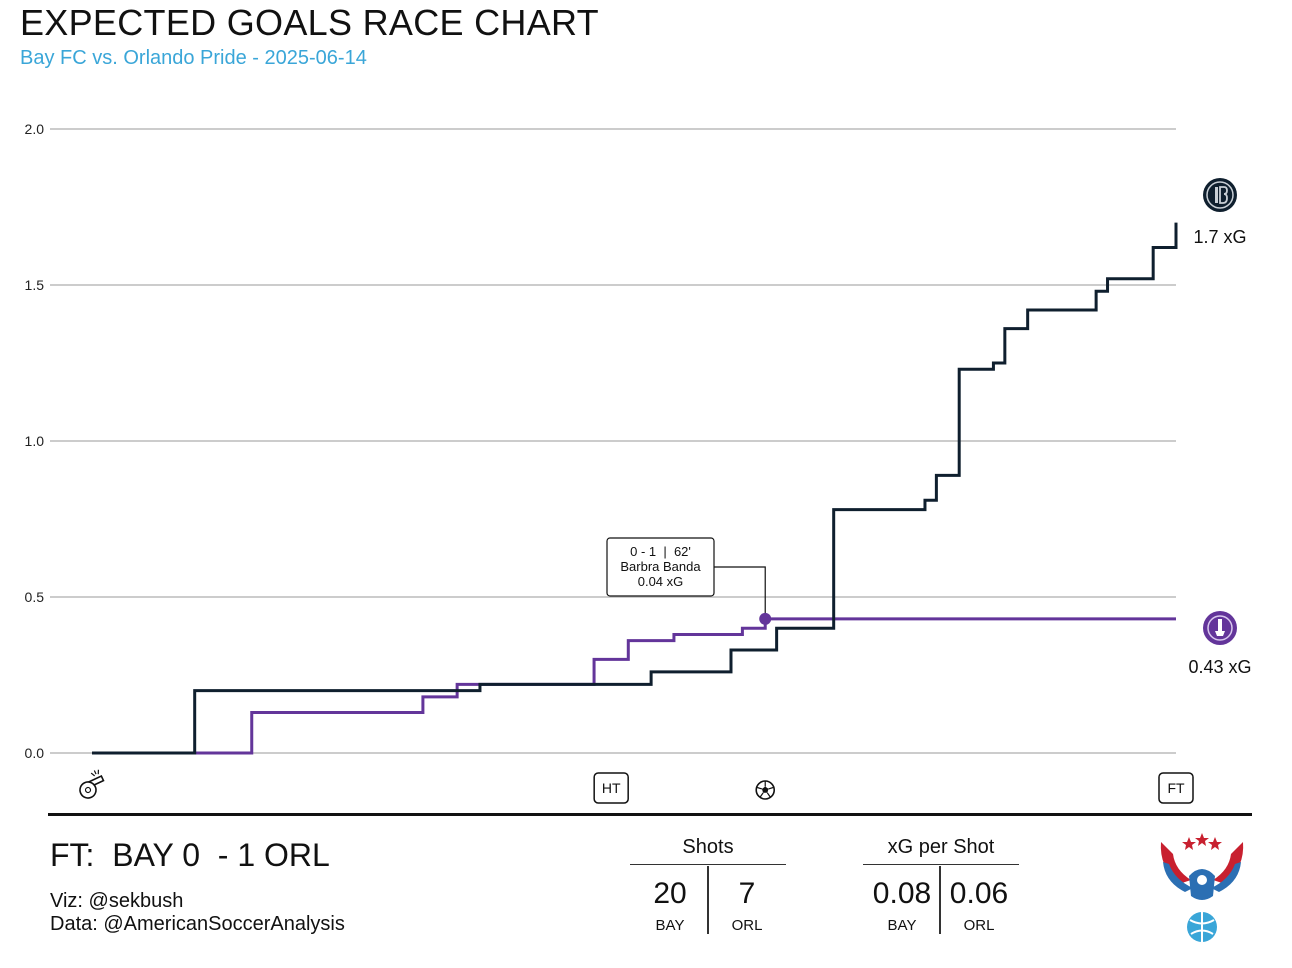 This screenshot has width=1292, height=968. I want to click on marker-label: HT, so click(611, 788).